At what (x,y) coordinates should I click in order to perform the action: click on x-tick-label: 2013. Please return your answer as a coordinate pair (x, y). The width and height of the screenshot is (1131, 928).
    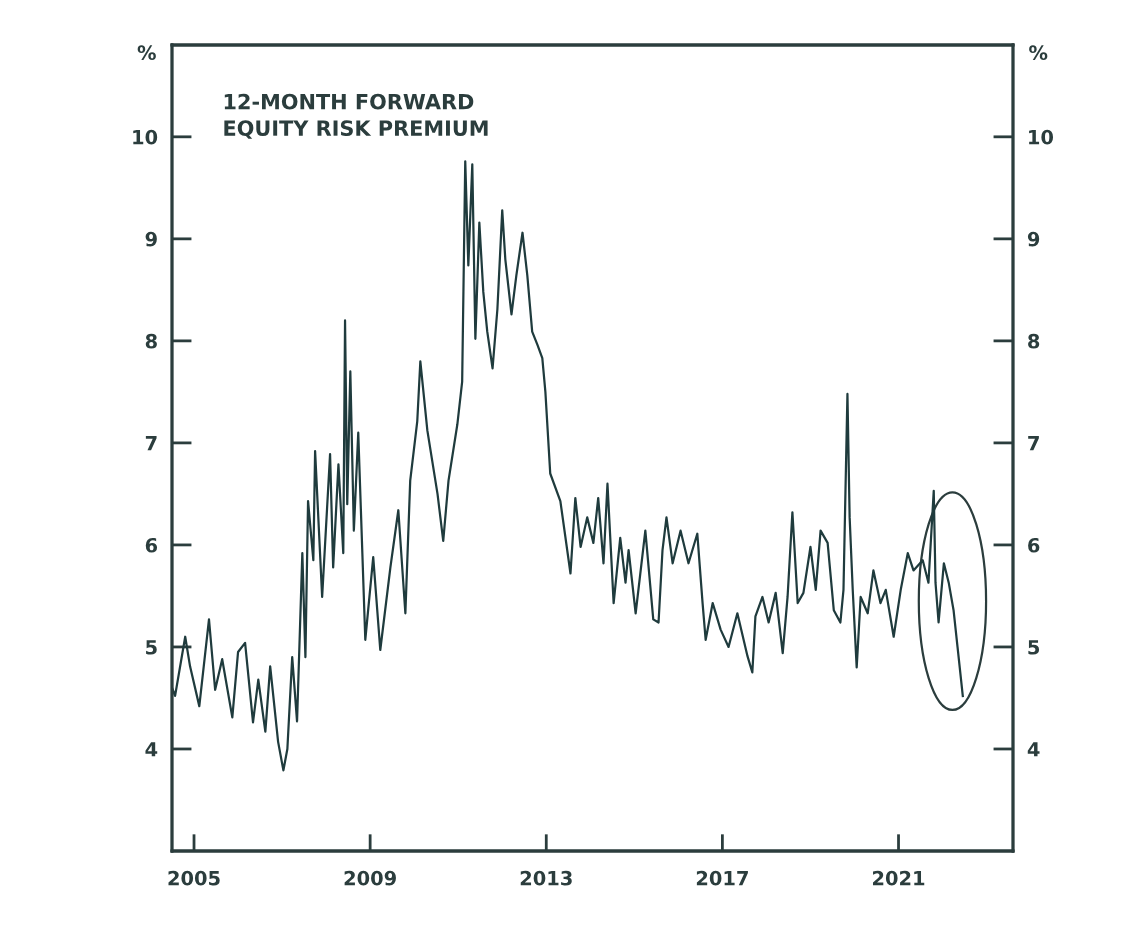
    Looking at the image, I should click on (546, 878).